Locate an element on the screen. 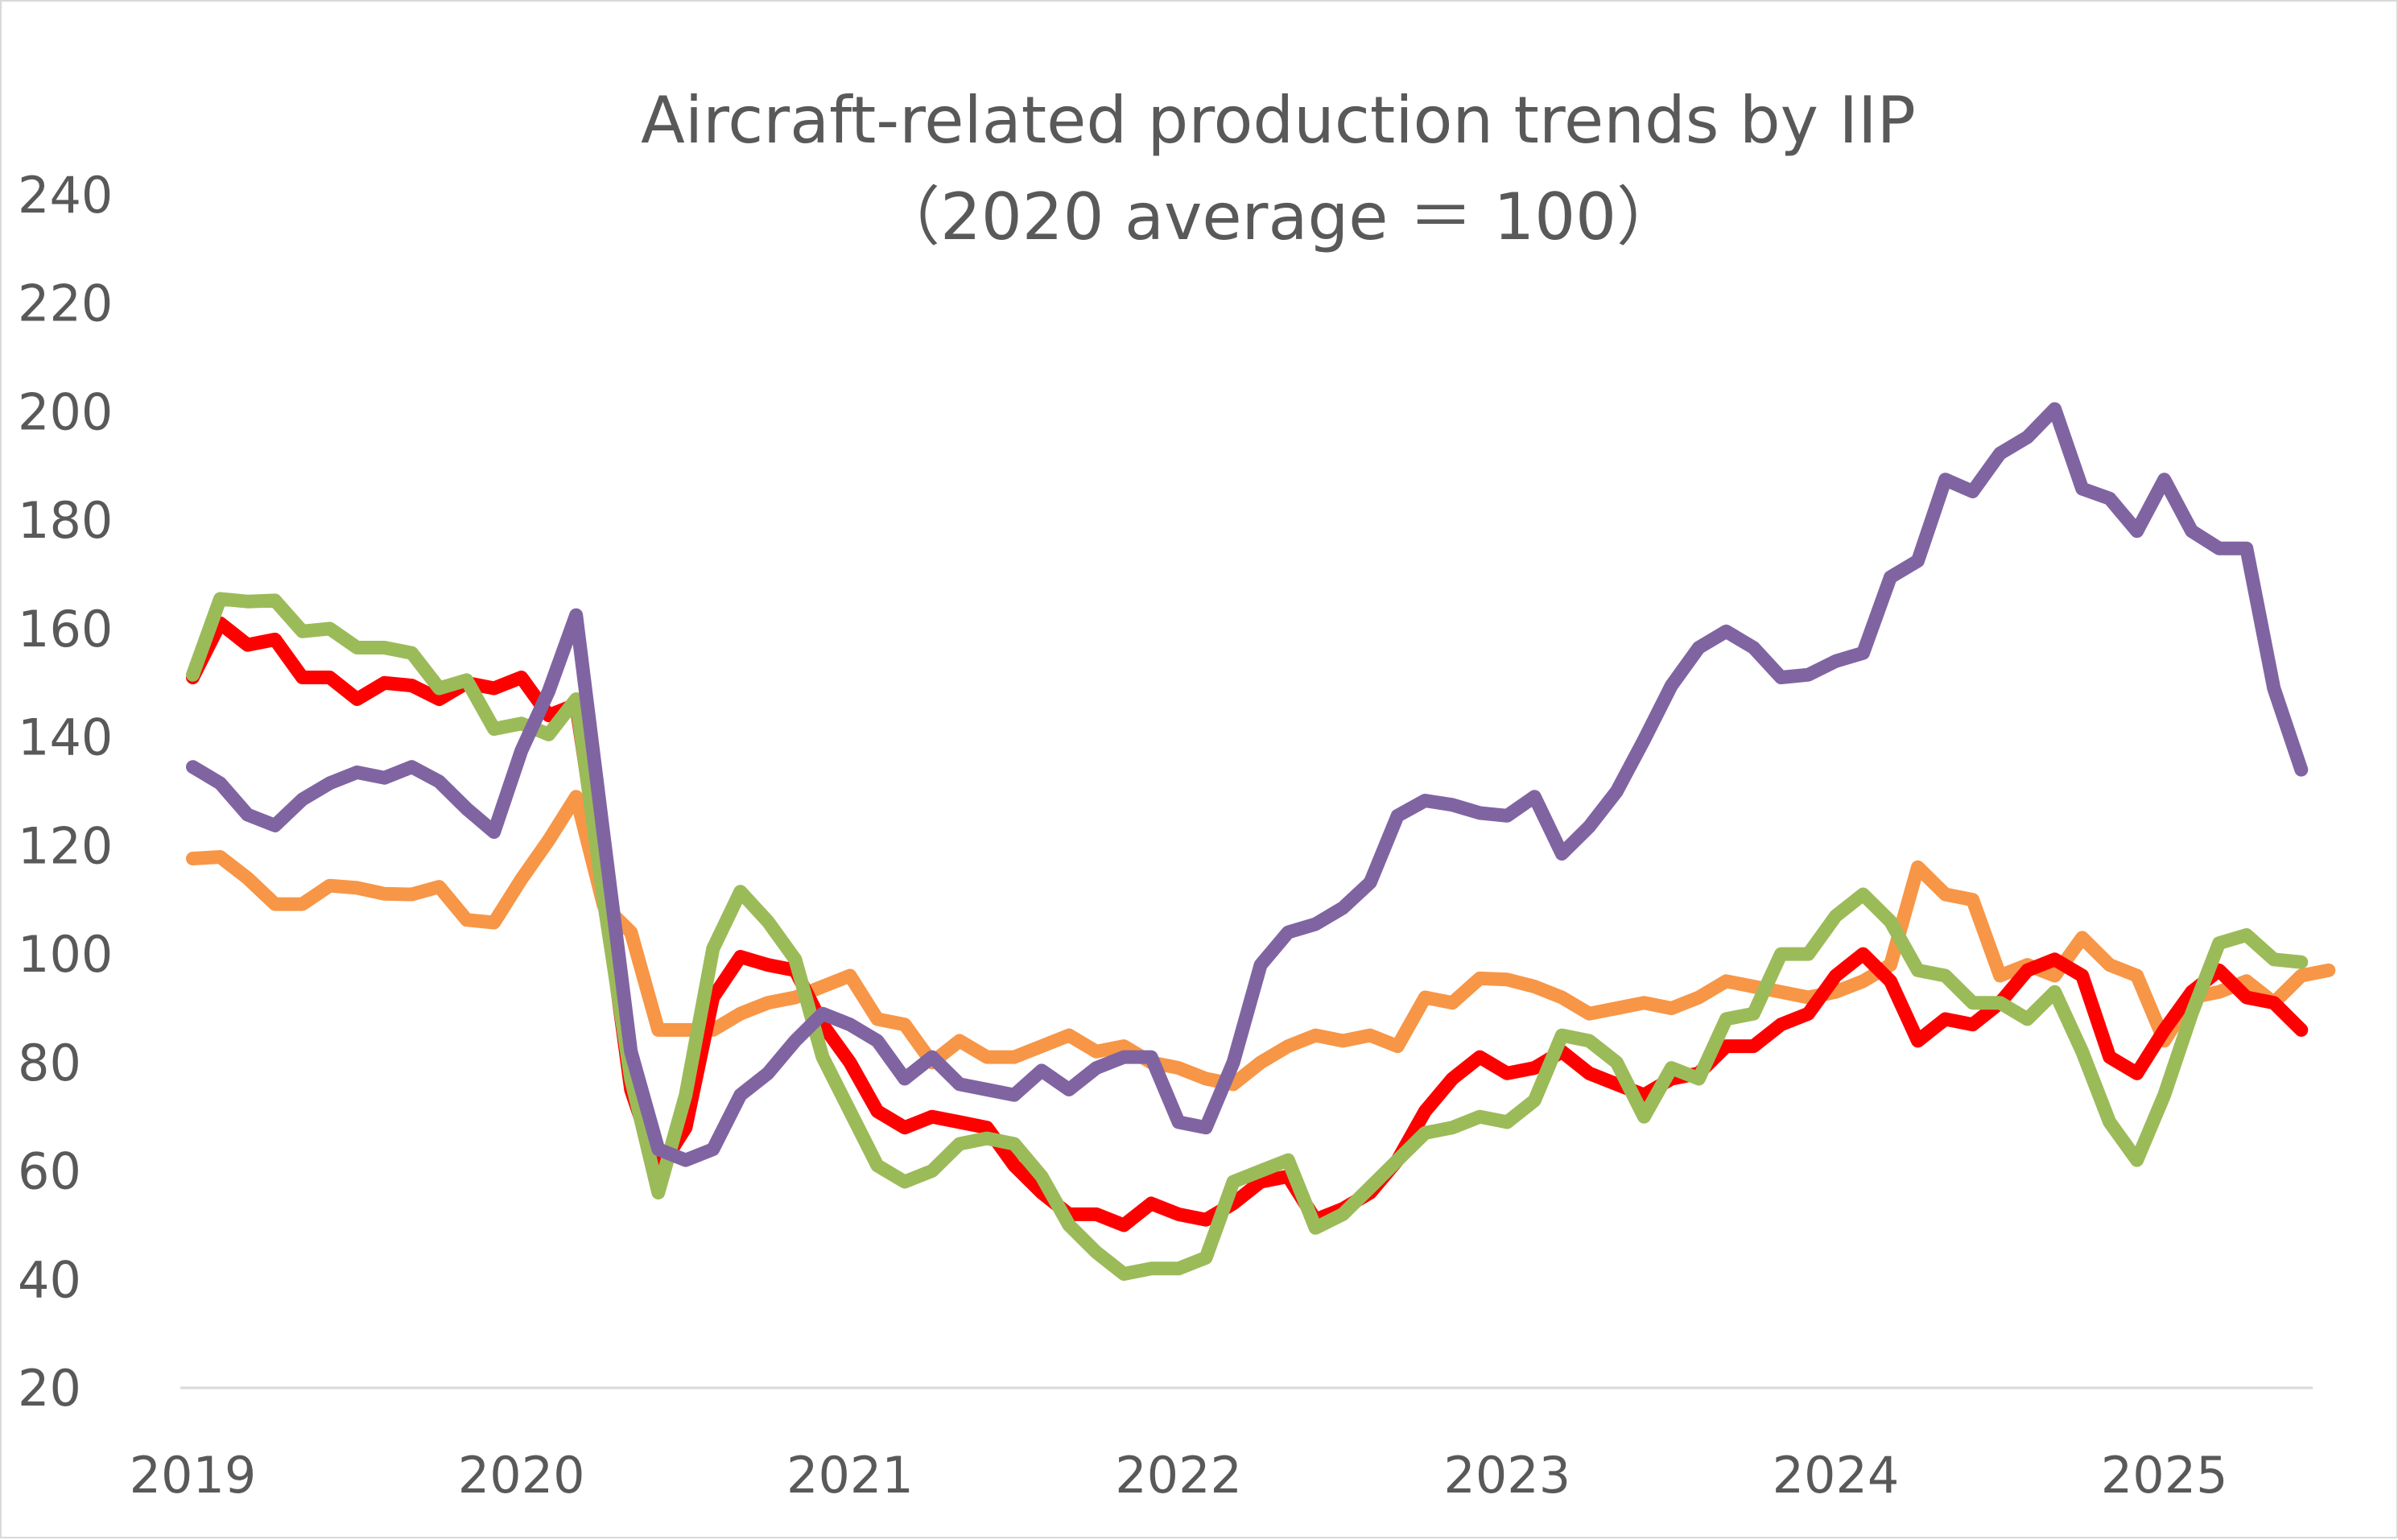  y-axis-tick-labels: 240 220 200 180 160 140 120 100 80 60 40 20 is located at coordinates (65, 792).